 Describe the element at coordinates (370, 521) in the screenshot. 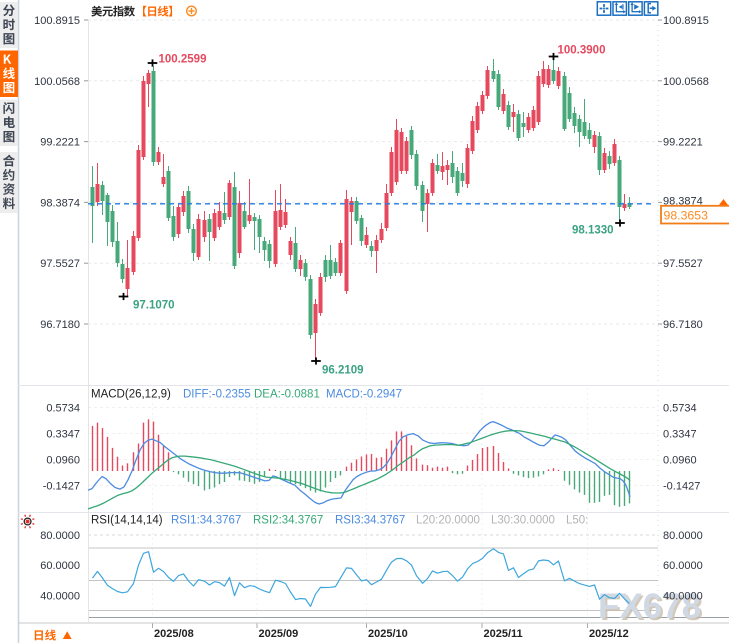

I see `svg-text: RSI3:34.3767` at that location.